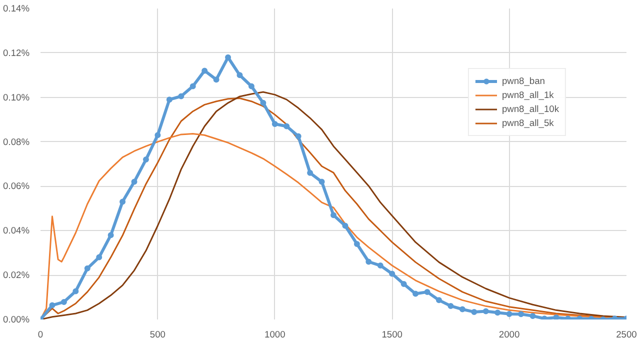 Image resolution: width=640 pixels, height=340 pixels. I want to click on y-tick-label: 0.08%, so click(16, 141).